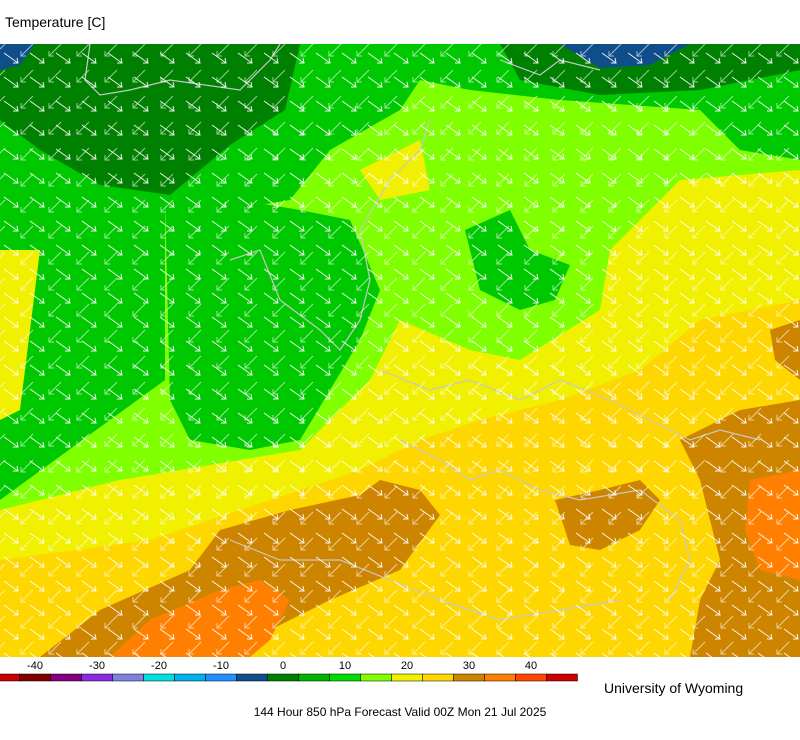 The height and width of the screenshot is (740, 800). What do you see at coordinates (35, 666) in the screenshot?
I see `colorbar-label: -40` at bounding box center [35, 666].